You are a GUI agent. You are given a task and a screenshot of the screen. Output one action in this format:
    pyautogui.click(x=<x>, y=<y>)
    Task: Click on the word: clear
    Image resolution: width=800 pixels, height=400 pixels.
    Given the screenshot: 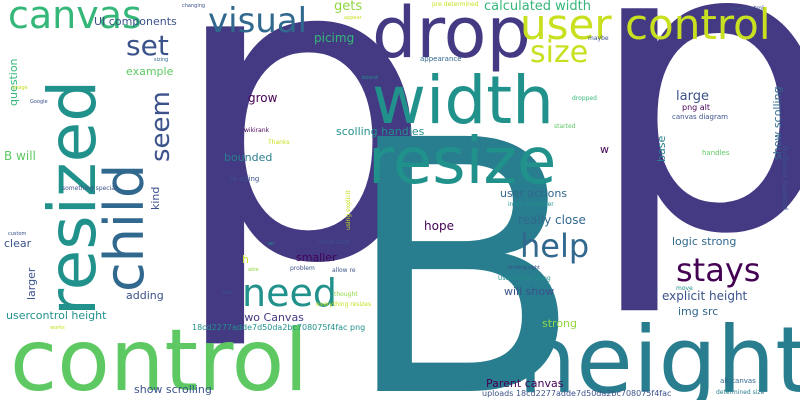 What is the action you would take?
    pyautogui.click(x=18, y=243)
    